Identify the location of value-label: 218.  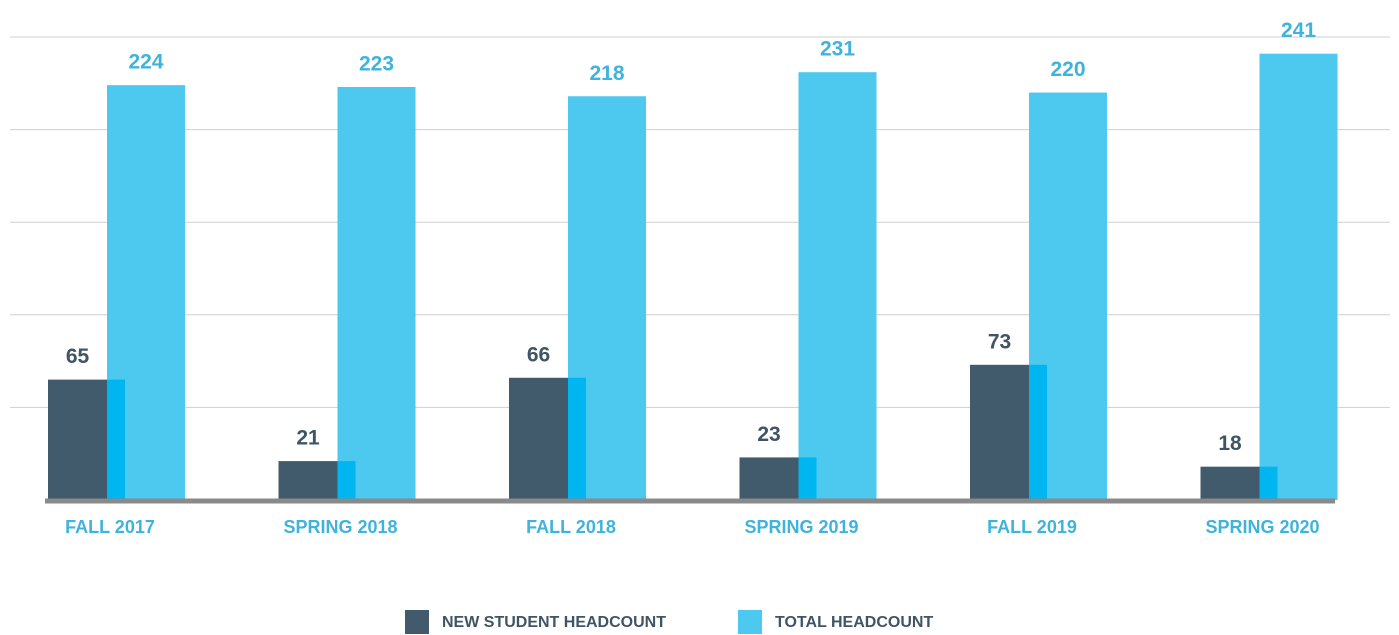
(606, 73).